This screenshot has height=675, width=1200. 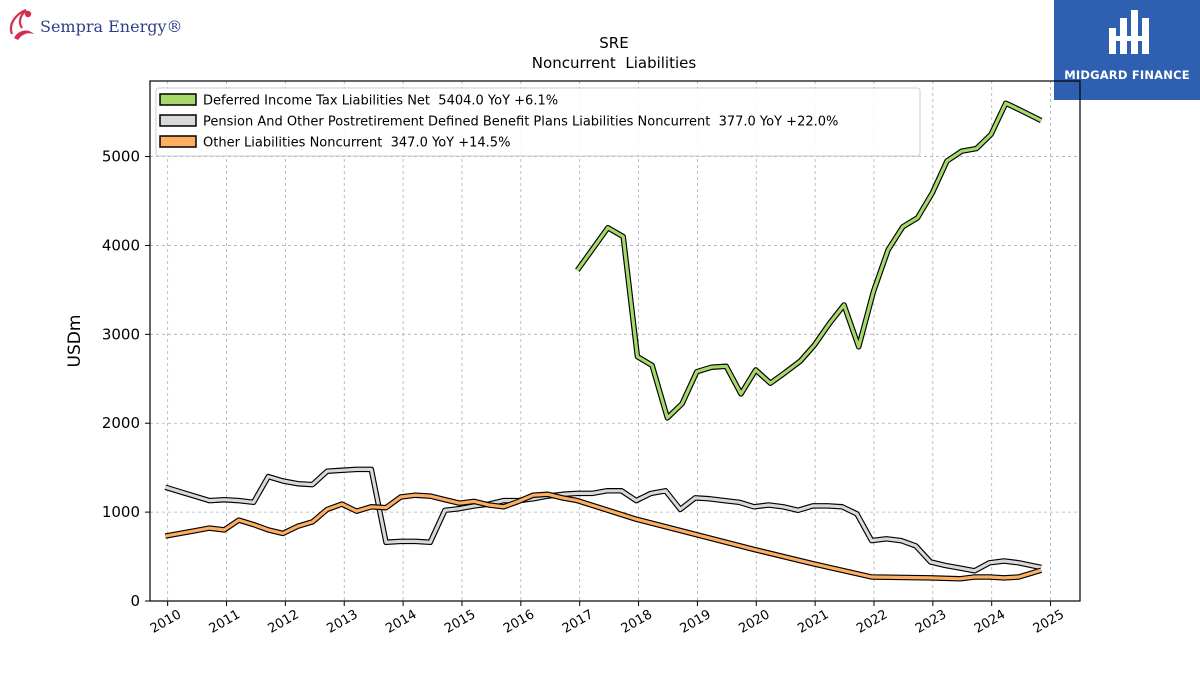 What do you see at coordinates (519, 622) in the screenshot?
I see `x-tick-label: 2016` at bounding box center [519, 622].